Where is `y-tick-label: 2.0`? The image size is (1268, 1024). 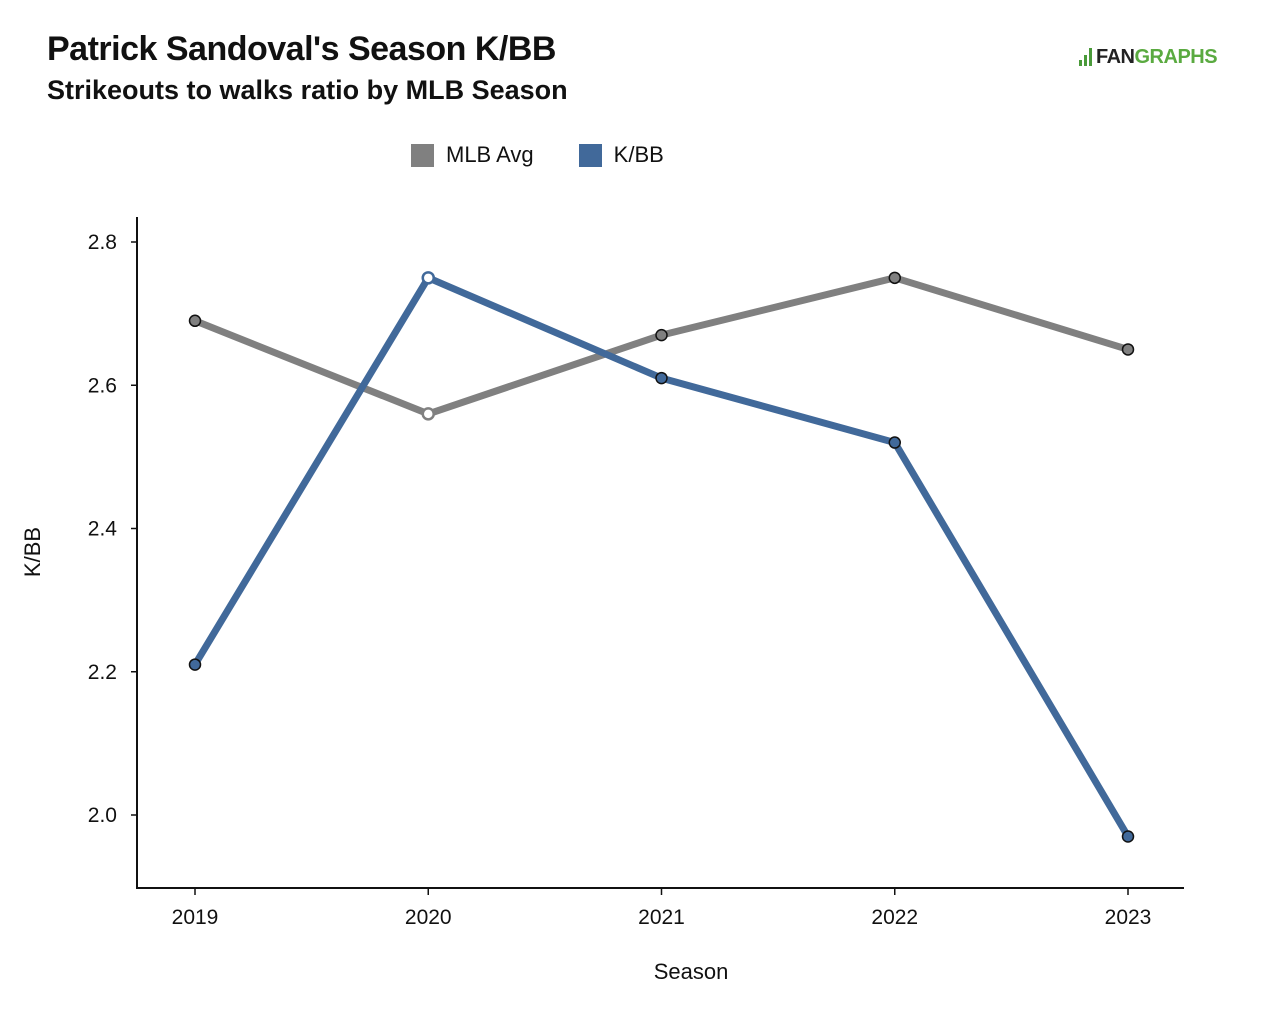 y-tick-label: 2.0 is located at coordinates (102, 815).